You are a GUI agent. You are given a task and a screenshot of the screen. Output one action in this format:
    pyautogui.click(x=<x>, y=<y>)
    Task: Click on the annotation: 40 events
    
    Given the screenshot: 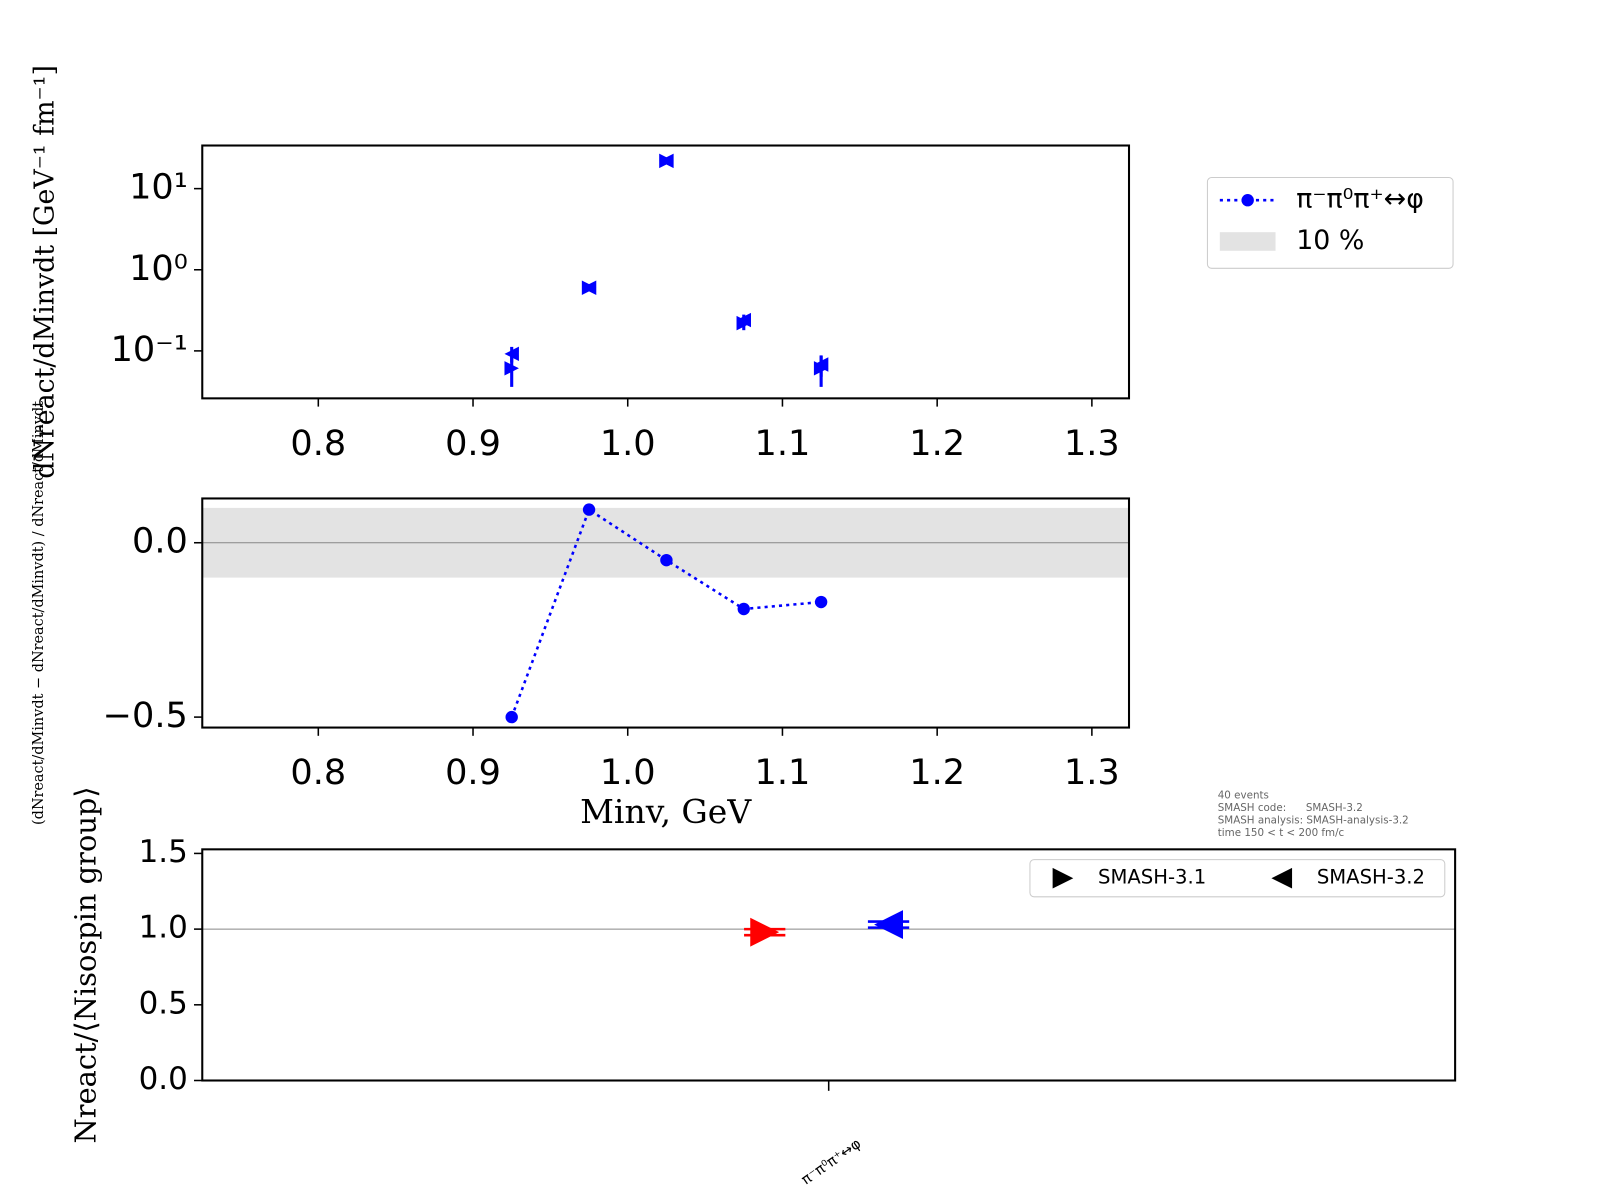 What is the action you would take?
    pyautogui.click(x=1243, y=796)
    